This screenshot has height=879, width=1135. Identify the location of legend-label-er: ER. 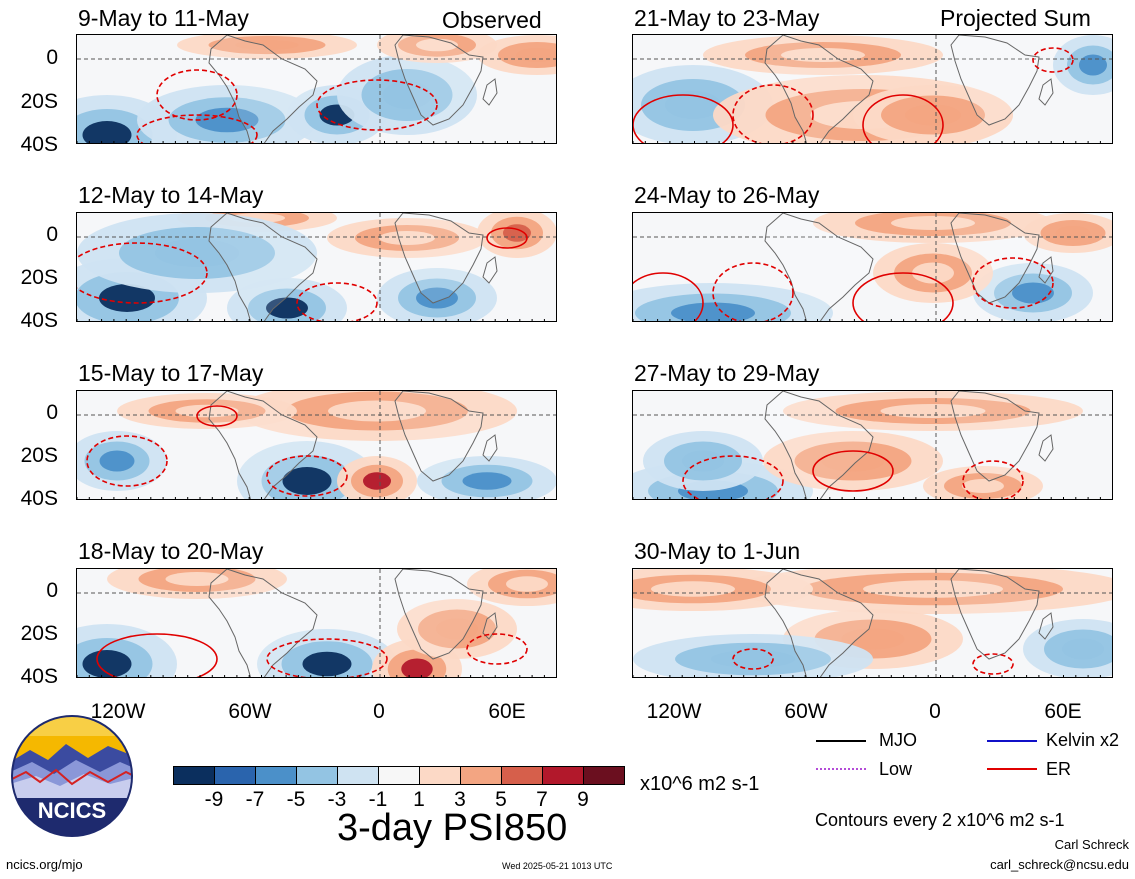
(1059, 769).